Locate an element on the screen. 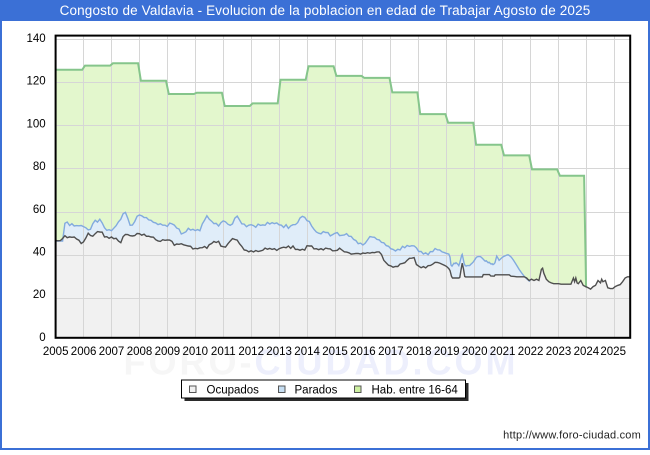 This screenshot has height=455, width=650. svg-text: 2009 is located at coordinates (168, 352).